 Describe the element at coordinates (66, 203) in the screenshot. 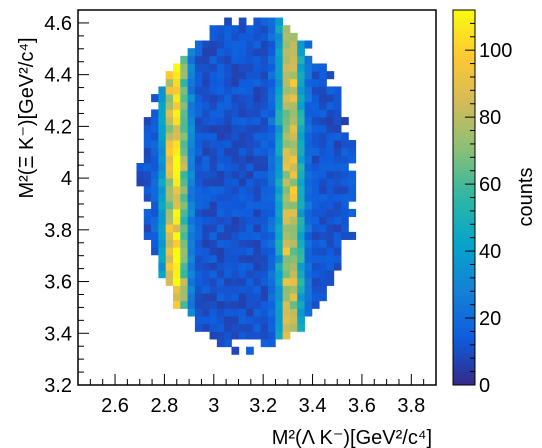

I see `y-axis: 3.2 3.4 3.6 3.8 4 4.2 4.4 4.6` at that location.